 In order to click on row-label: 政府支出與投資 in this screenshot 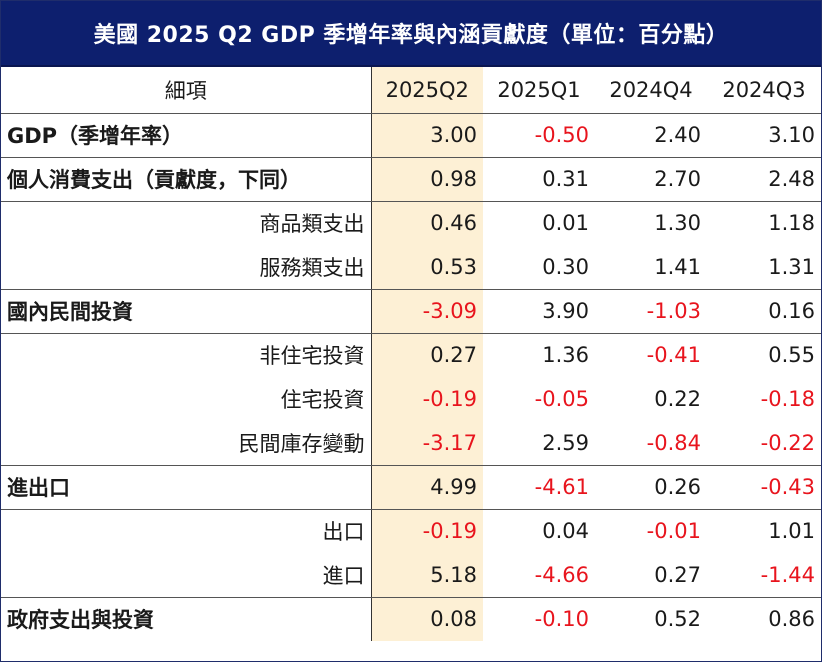, I will do `click(186, 619)`.